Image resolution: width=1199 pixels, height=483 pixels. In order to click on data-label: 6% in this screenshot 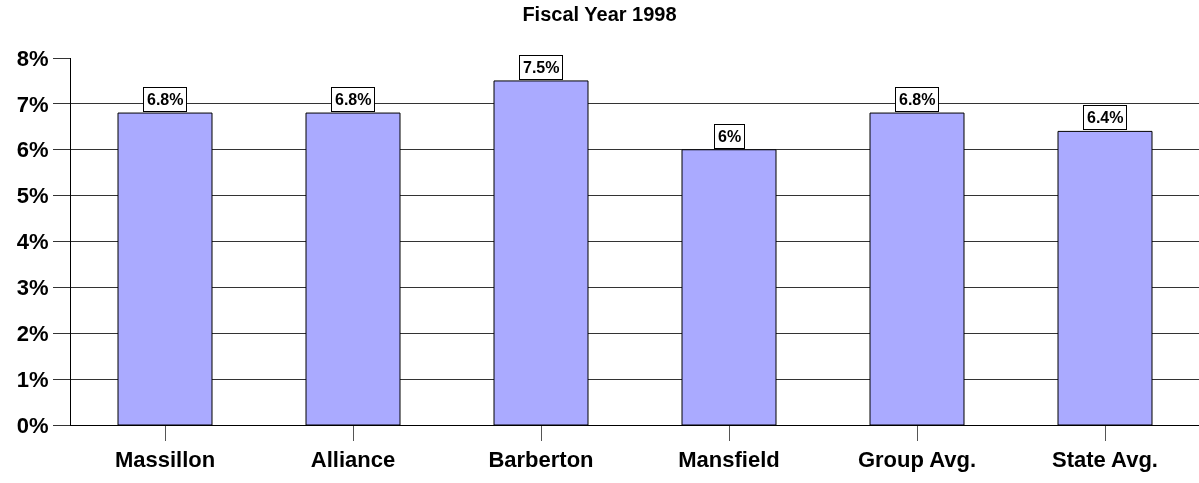, I will do `click(730, 136)`.